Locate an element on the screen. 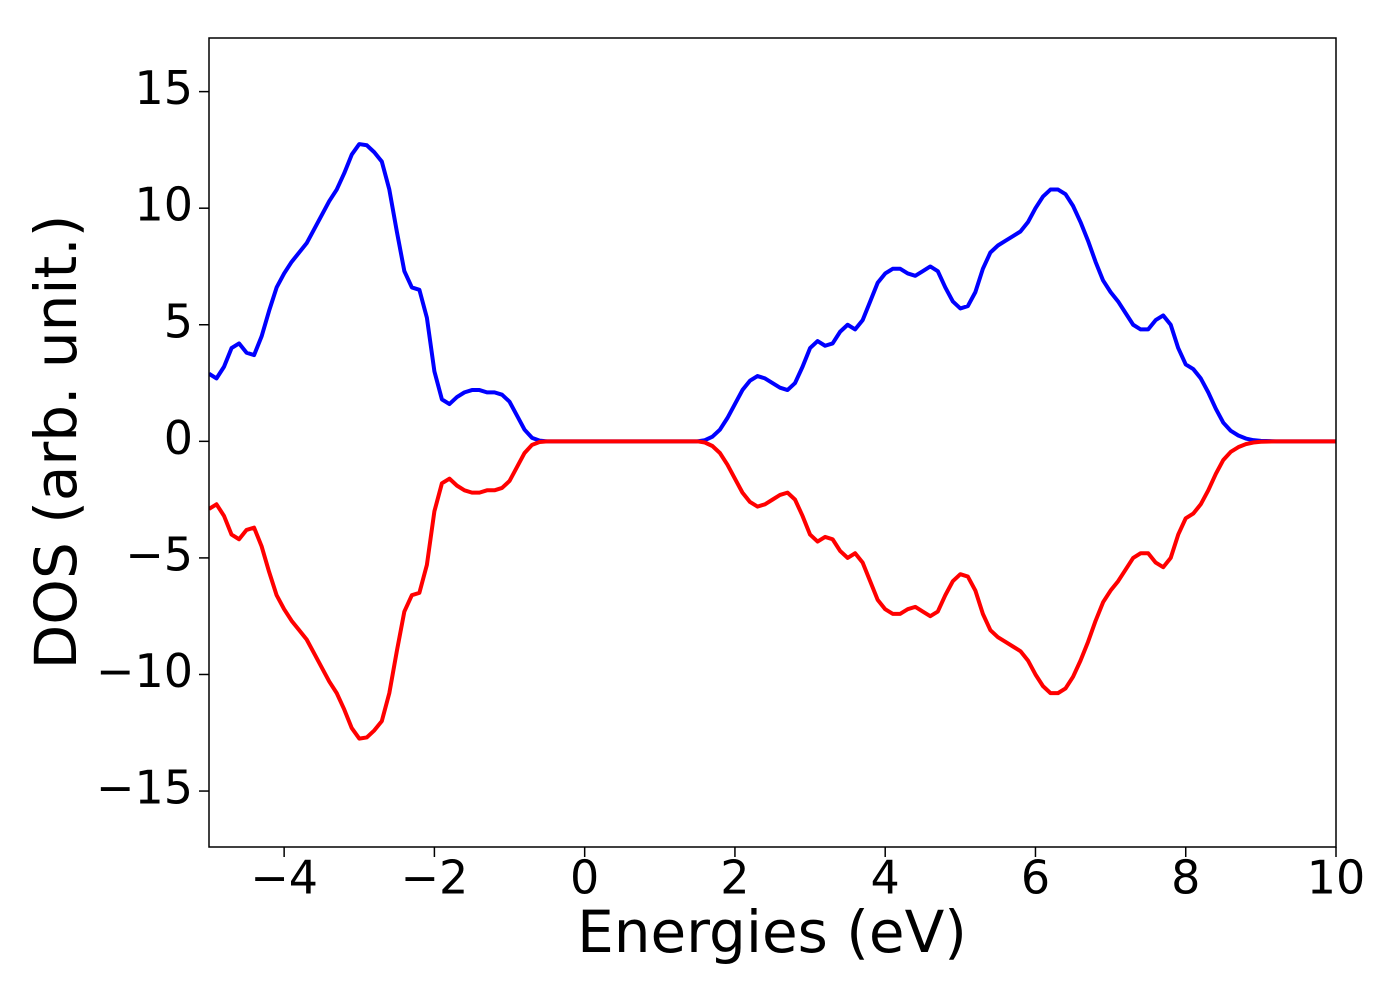  y-tick-label: 5 is located at coordinates (178, 321).